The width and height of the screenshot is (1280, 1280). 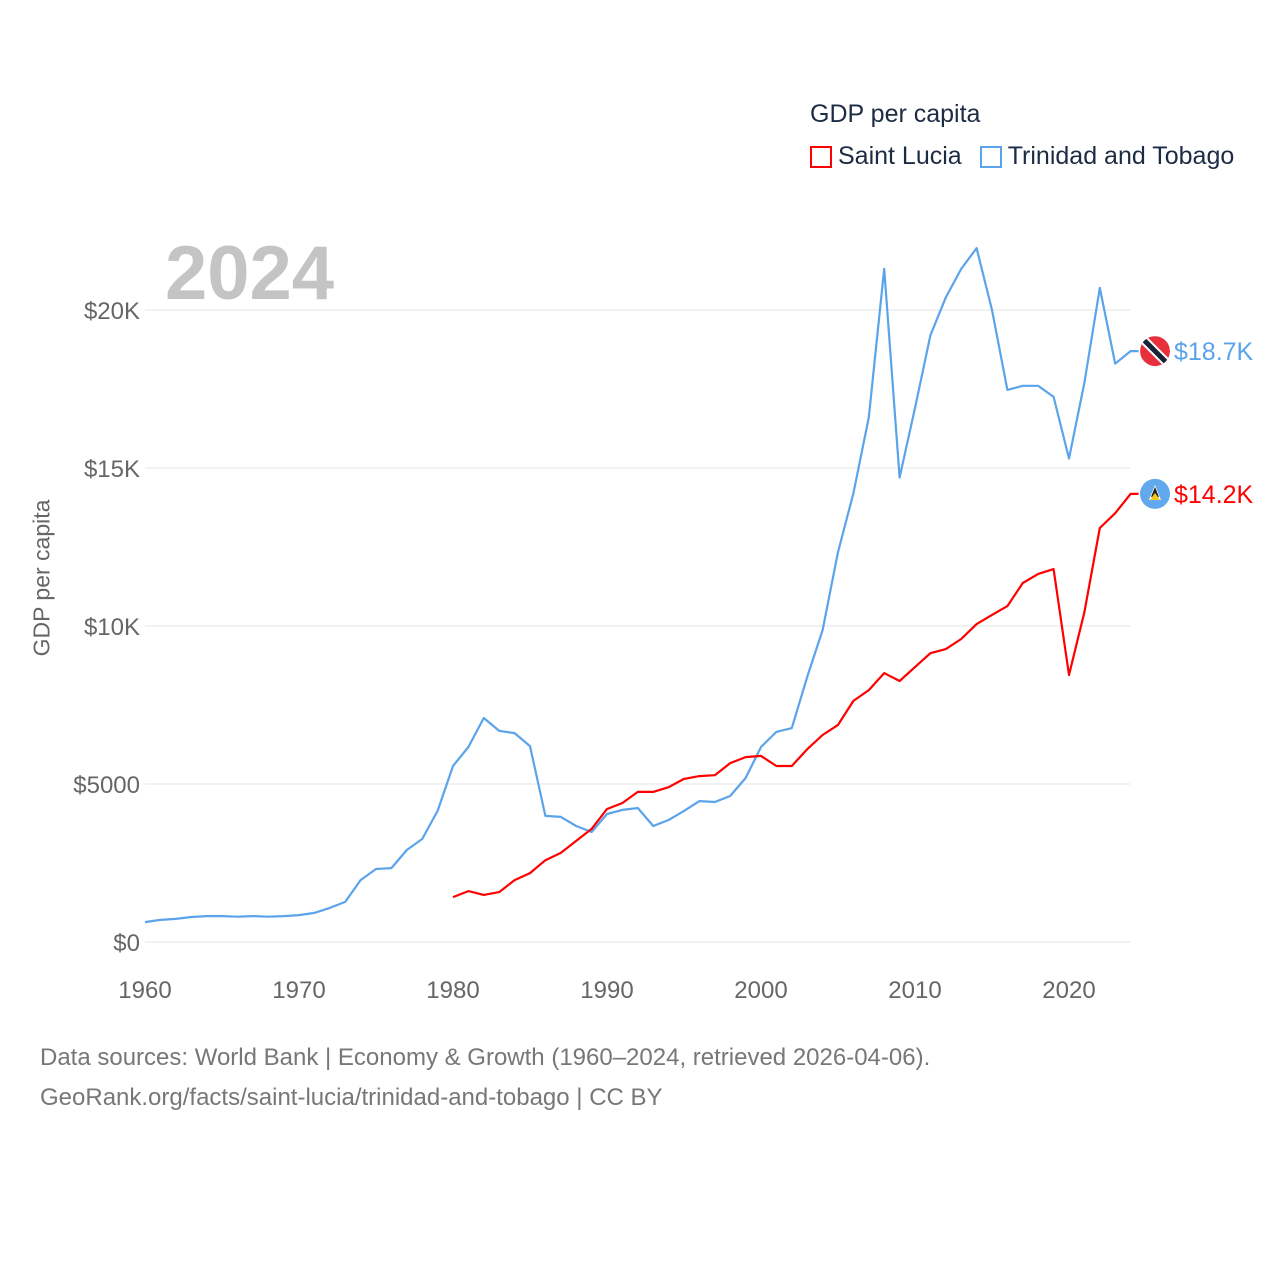 I want to click on legend-swatch-trinidad-and-tobago, so click(x=990, y=156).